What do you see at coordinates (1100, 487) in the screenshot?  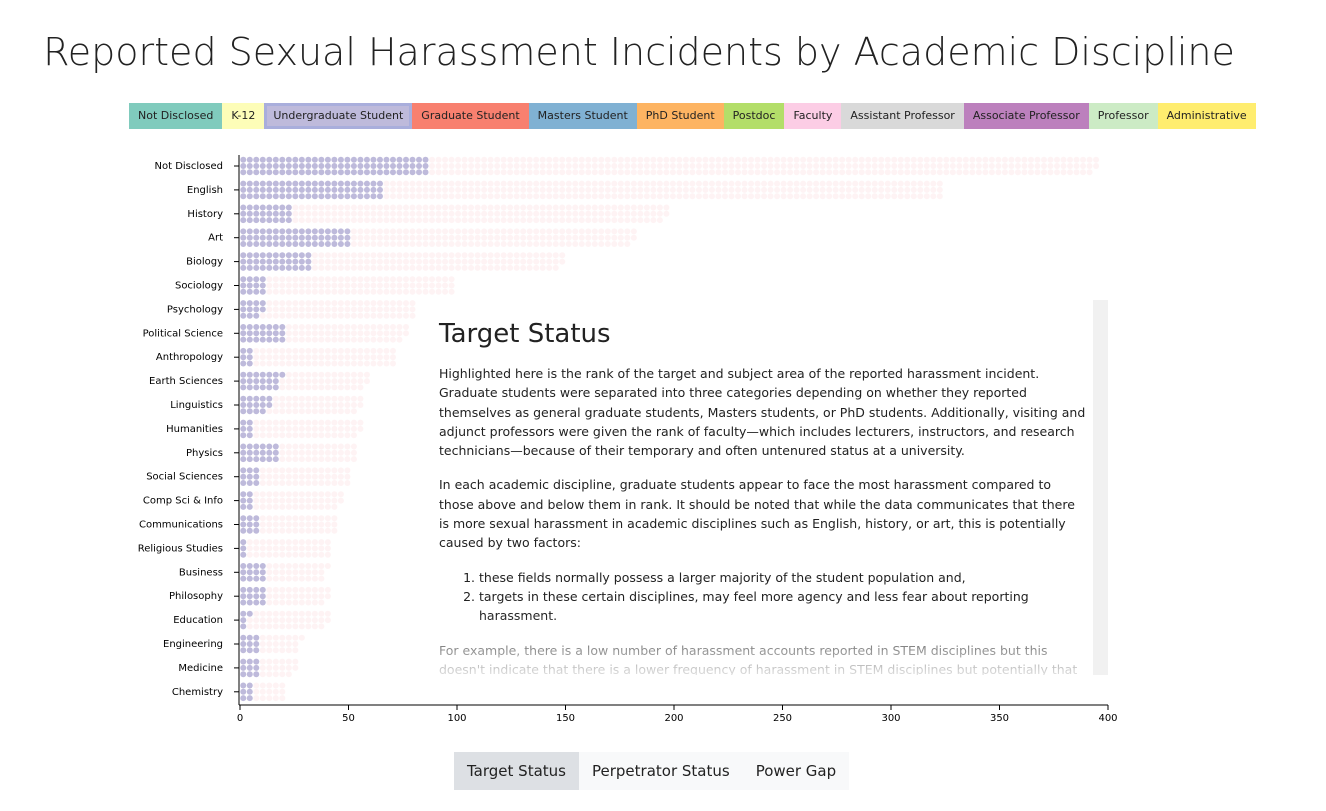 I see `scrollbar` at bounding box center [1100, 487].